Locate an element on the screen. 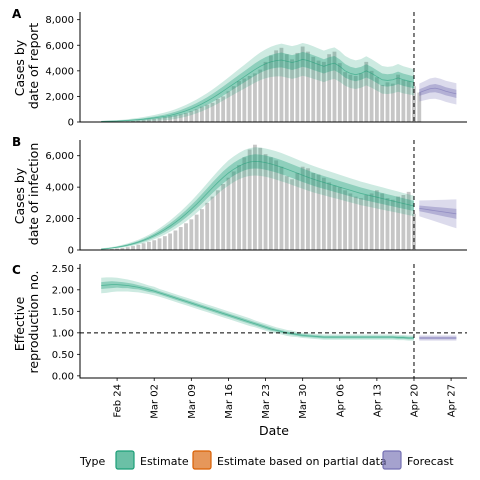  panel-c-ylabel-line1: Effective is located at coordinates (19, 323).